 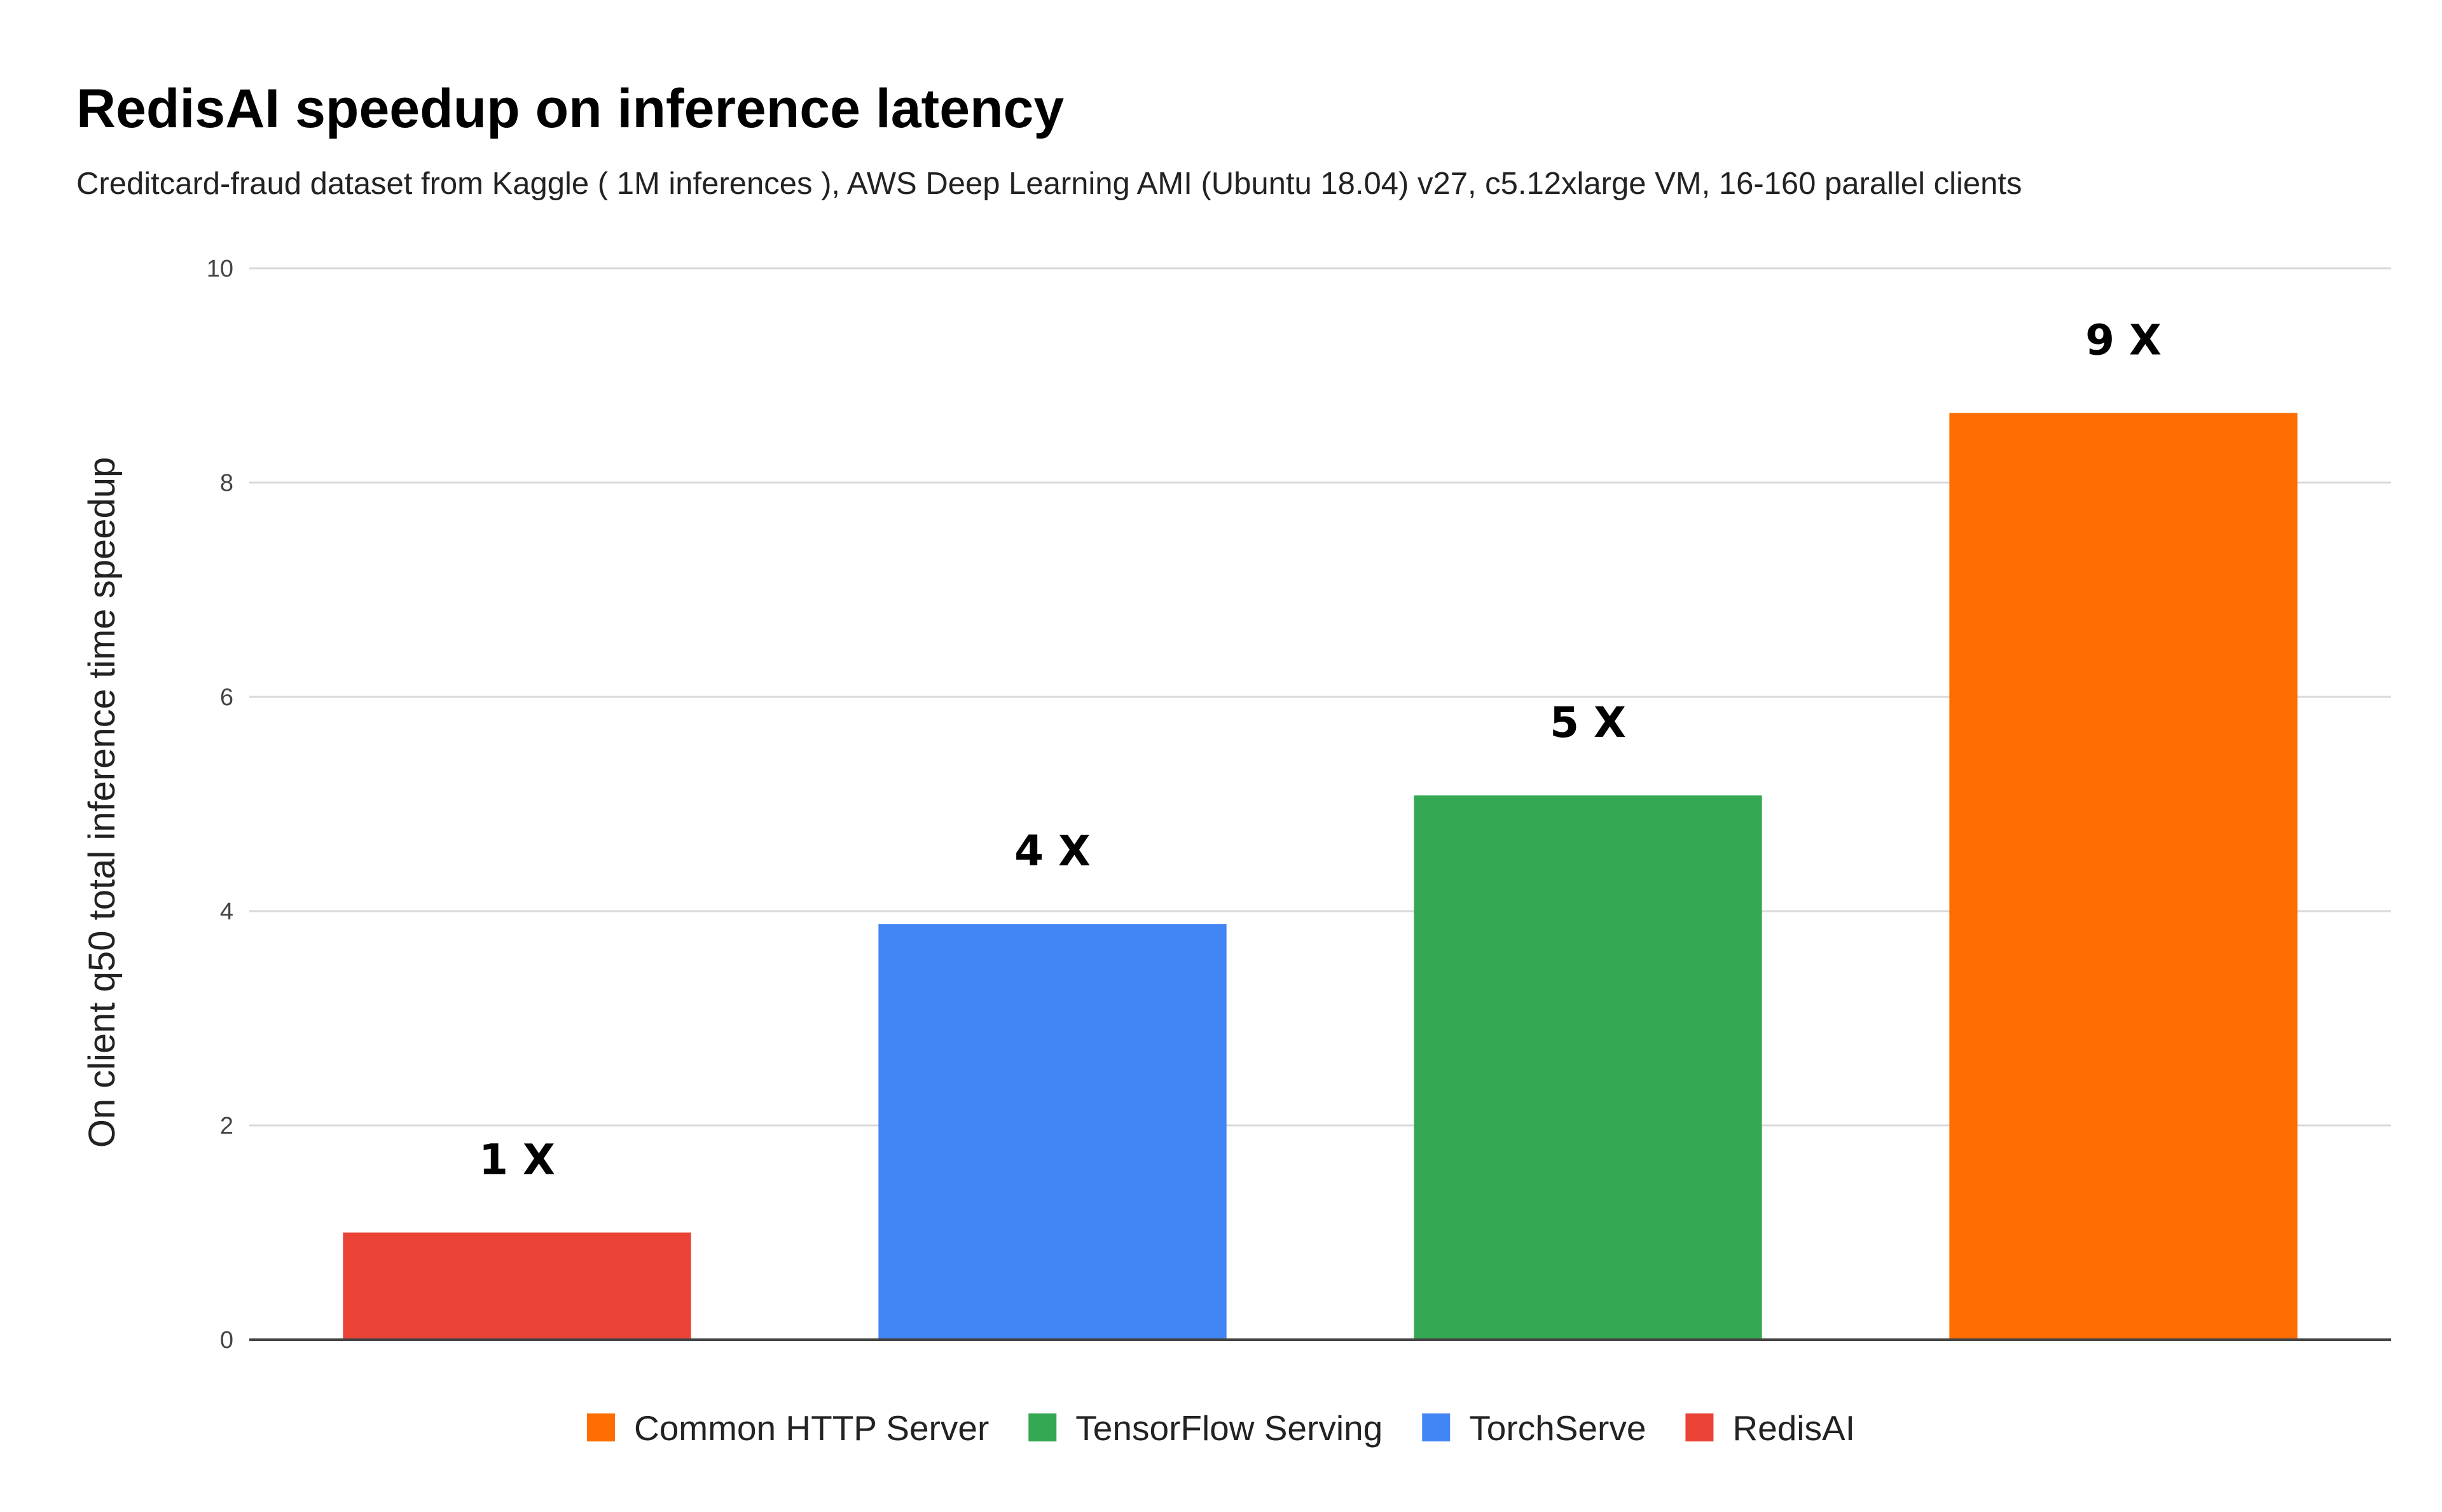 I want to click on bar-redisai, so click(x=517, y=1286).